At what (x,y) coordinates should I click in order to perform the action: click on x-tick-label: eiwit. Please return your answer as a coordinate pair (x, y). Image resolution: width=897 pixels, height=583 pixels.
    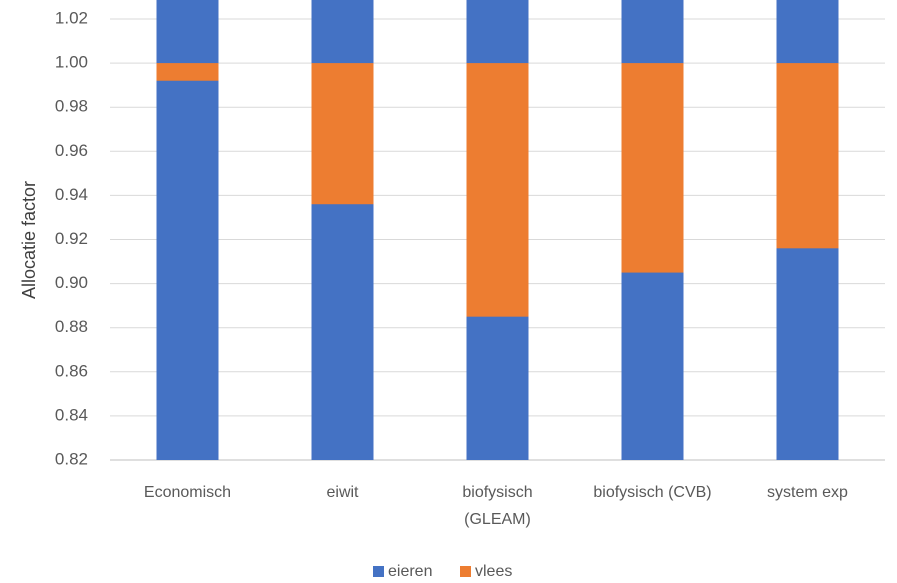
    Looking at the image, I should click on (342, 492).